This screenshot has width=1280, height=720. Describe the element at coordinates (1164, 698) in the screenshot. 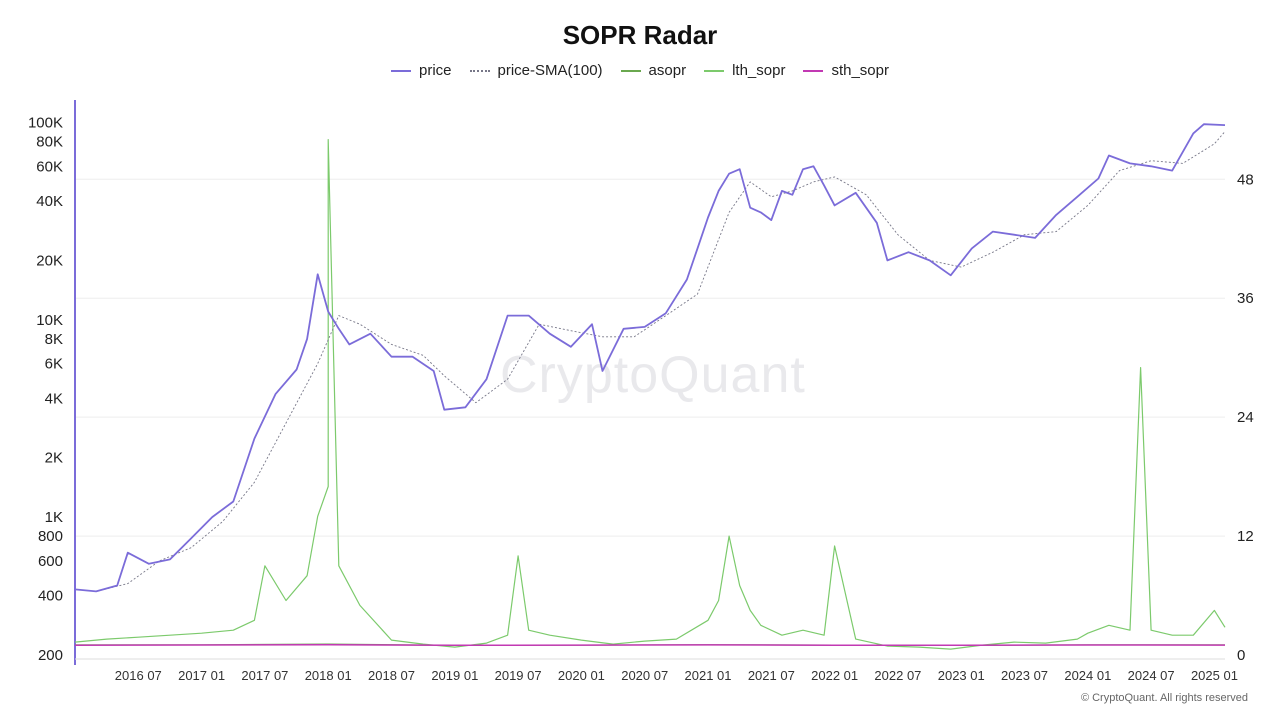

I see `copyright-footer: © CryptoQuant. All rights reserved` at that location.